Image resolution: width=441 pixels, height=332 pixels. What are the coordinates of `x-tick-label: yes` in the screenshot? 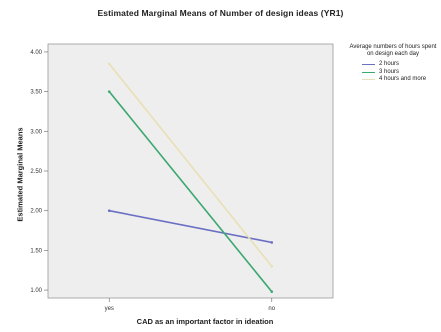 It's located at (109, 309).